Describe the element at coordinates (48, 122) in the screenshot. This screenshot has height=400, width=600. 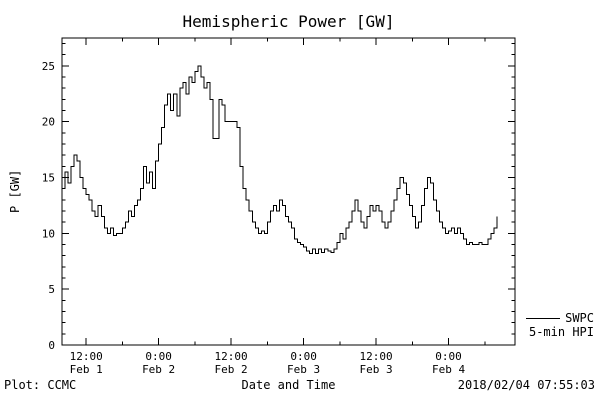
I see `y-tick-label: 20` at that location.